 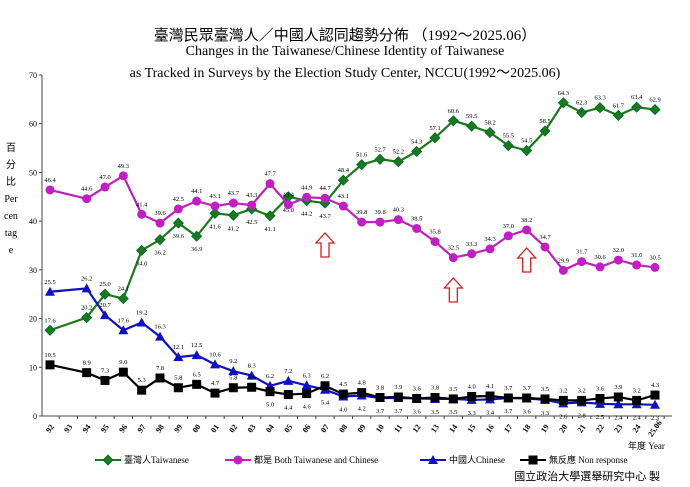 What do you see at coordinates (526, 141) in the screenshot?
I see `data-label: 54.5` at bounding box center [526, 141].